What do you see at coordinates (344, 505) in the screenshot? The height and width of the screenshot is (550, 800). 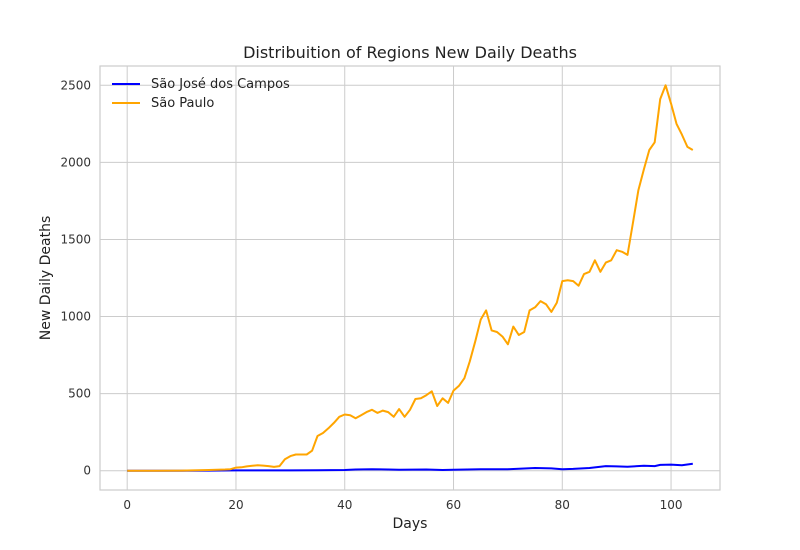 I see `x-tick-label: 40` at bounding box center [344, 505].